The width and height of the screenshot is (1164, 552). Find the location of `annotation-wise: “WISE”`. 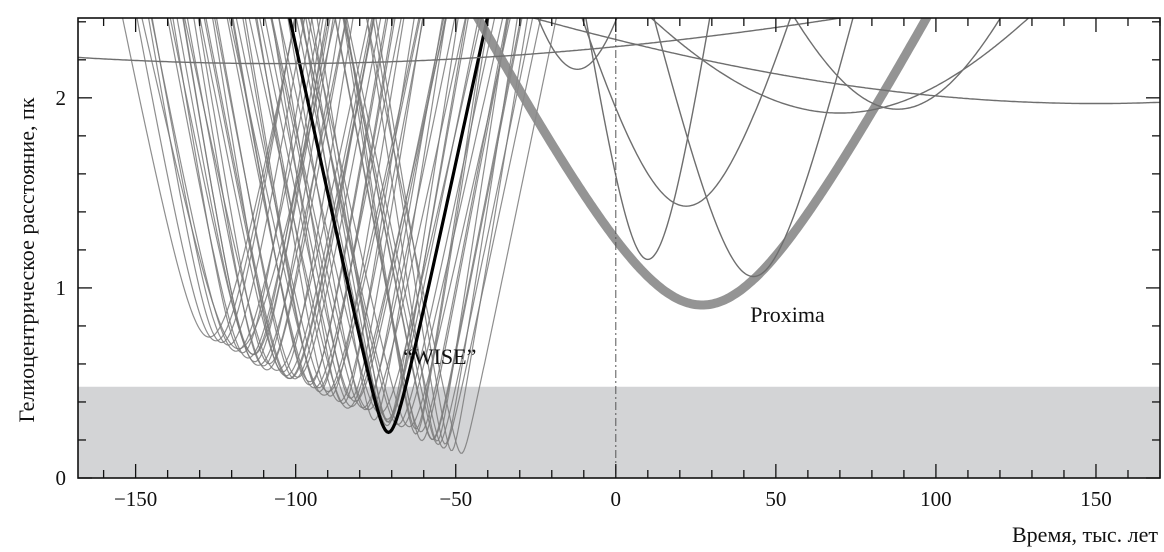

annotation-wise: “WISE” is located at coordinates (439, 356).